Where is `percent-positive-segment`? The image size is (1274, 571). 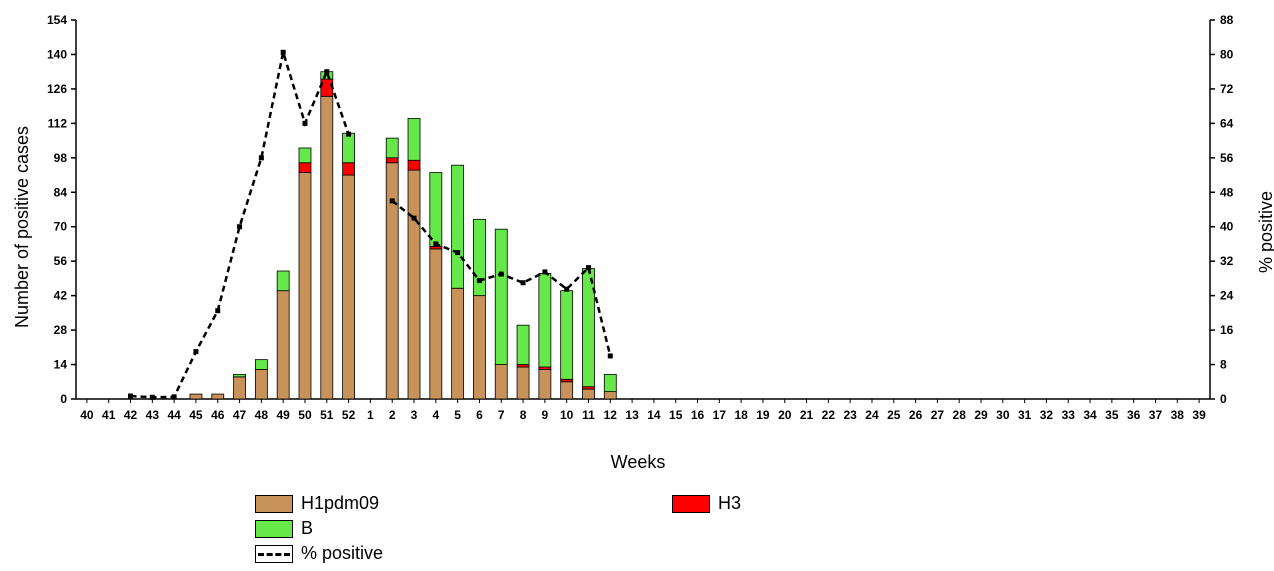
percent-positive-segment is located at coordinates (240, 225).